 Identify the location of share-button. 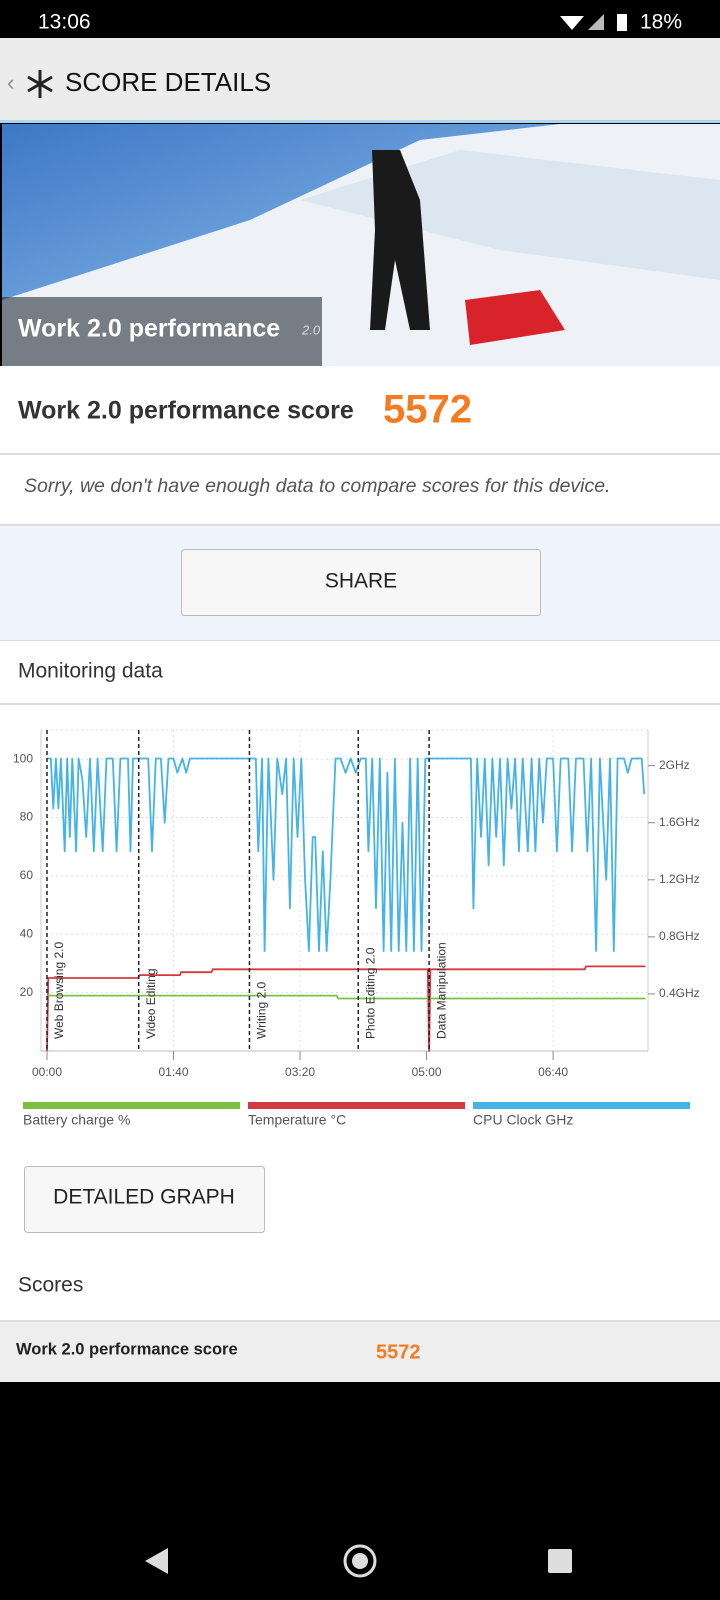
(361, 582).